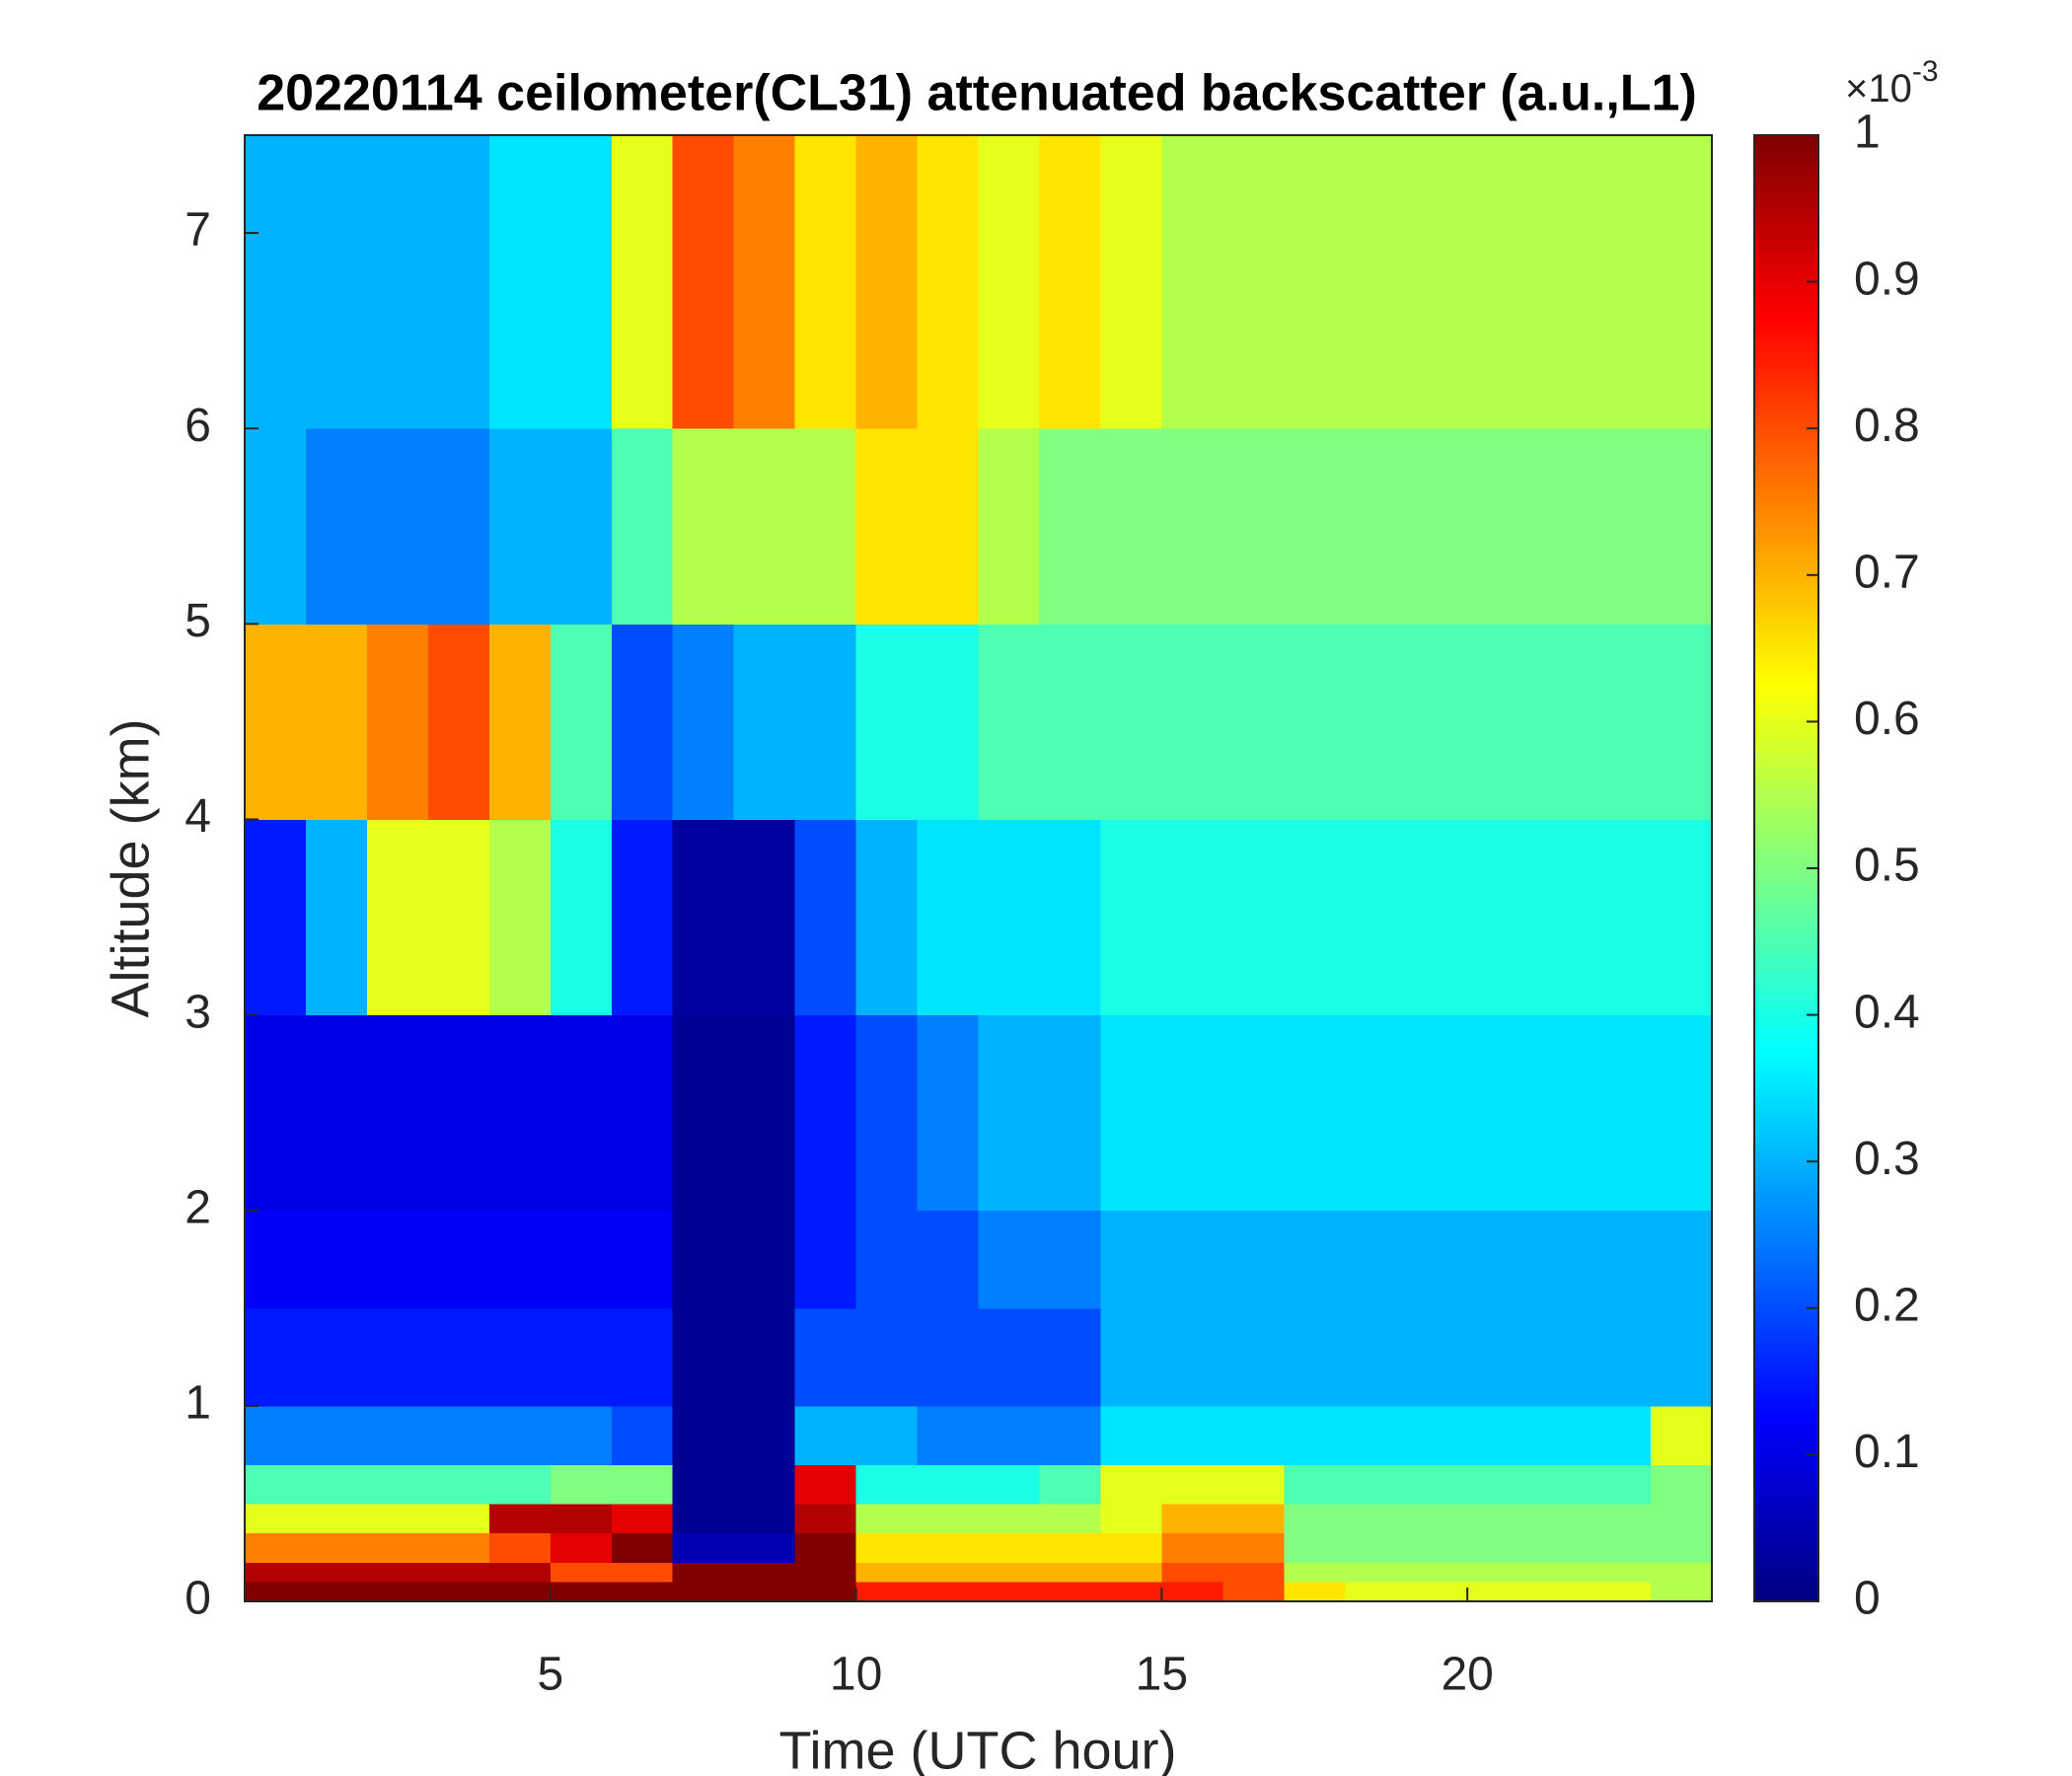  Describe the element at coordinates (130, 868) in the screenshot. I see `y-axis-label: Altitude (km)` at that location.